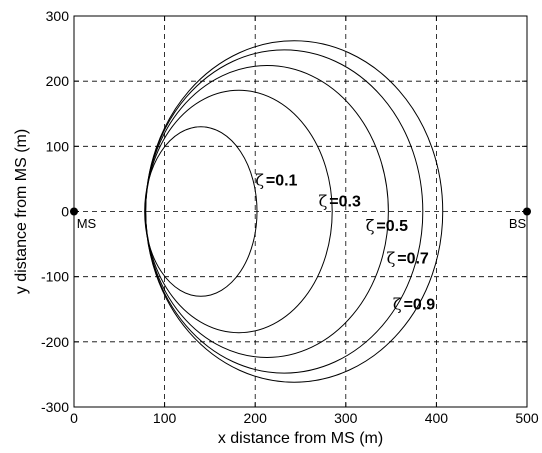 This screenshot has width=542, height=453. What do you see at coordinates (518, 223) in the screenshot?
I see `point-label-bs: BS` at bounding box center [518, 223].